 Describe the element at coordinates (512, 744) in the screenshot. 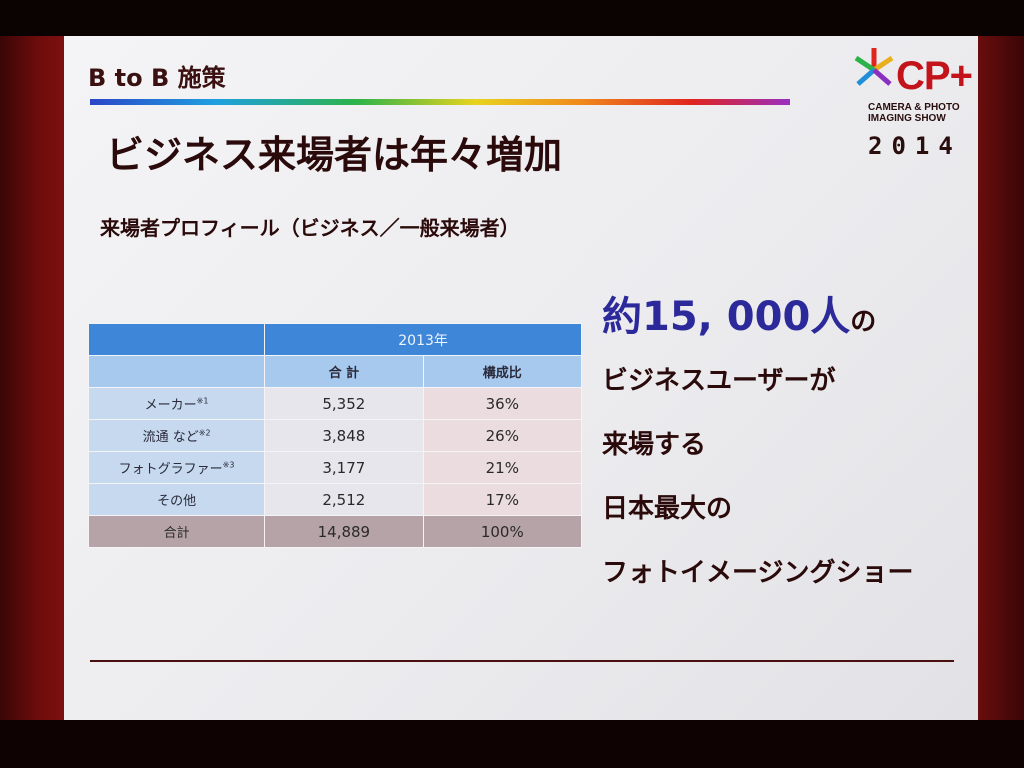

I see `room-floor` at that location.